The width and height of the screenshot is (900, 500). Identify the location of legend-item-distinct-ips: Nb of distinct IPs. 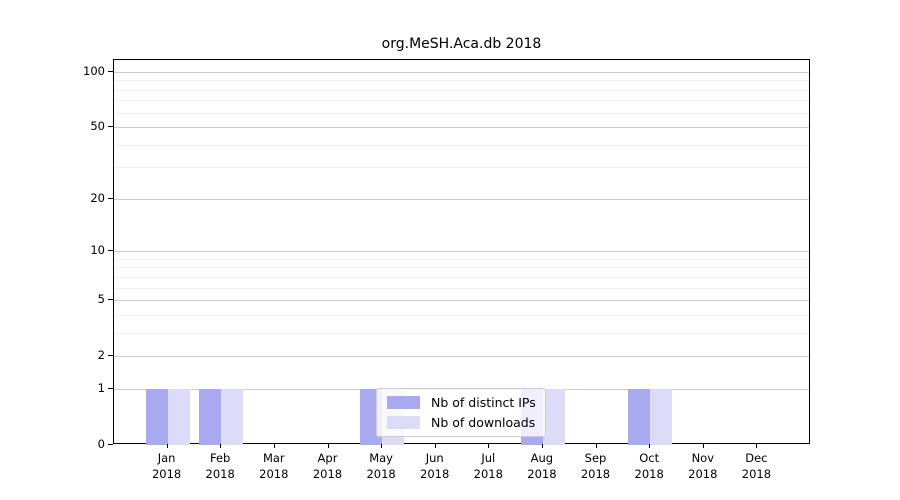
(462, 402).